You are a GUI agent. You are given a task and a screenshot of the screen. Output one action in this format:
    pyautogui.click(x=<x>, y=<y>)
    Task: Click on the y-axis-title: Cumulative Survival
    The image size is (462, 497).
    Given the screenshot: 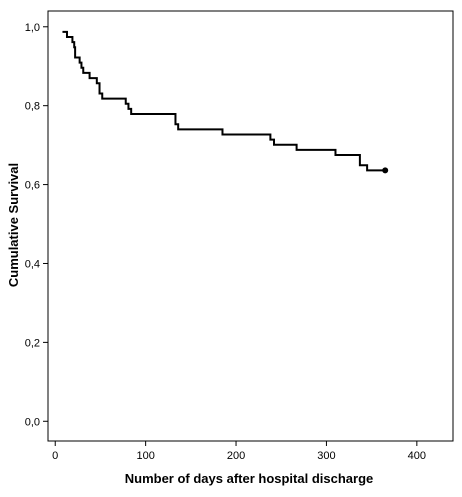 What is the action you would take?
    pyautogui.click(x=13, y=225)
    